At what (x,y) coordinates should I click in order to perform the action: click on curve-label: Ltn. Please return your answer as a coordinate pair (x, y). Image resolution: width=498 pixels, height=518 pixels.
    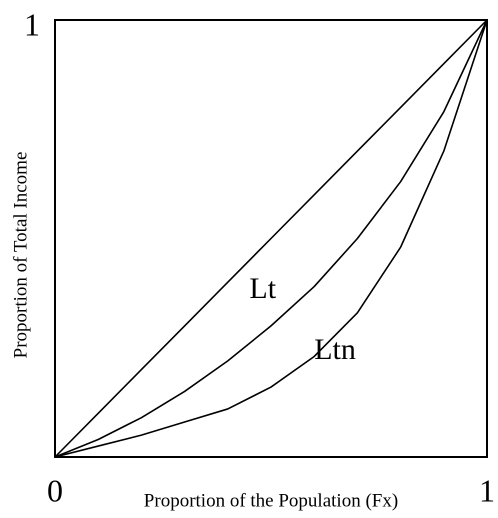
    Looking at the image, I should click on (335, 349).